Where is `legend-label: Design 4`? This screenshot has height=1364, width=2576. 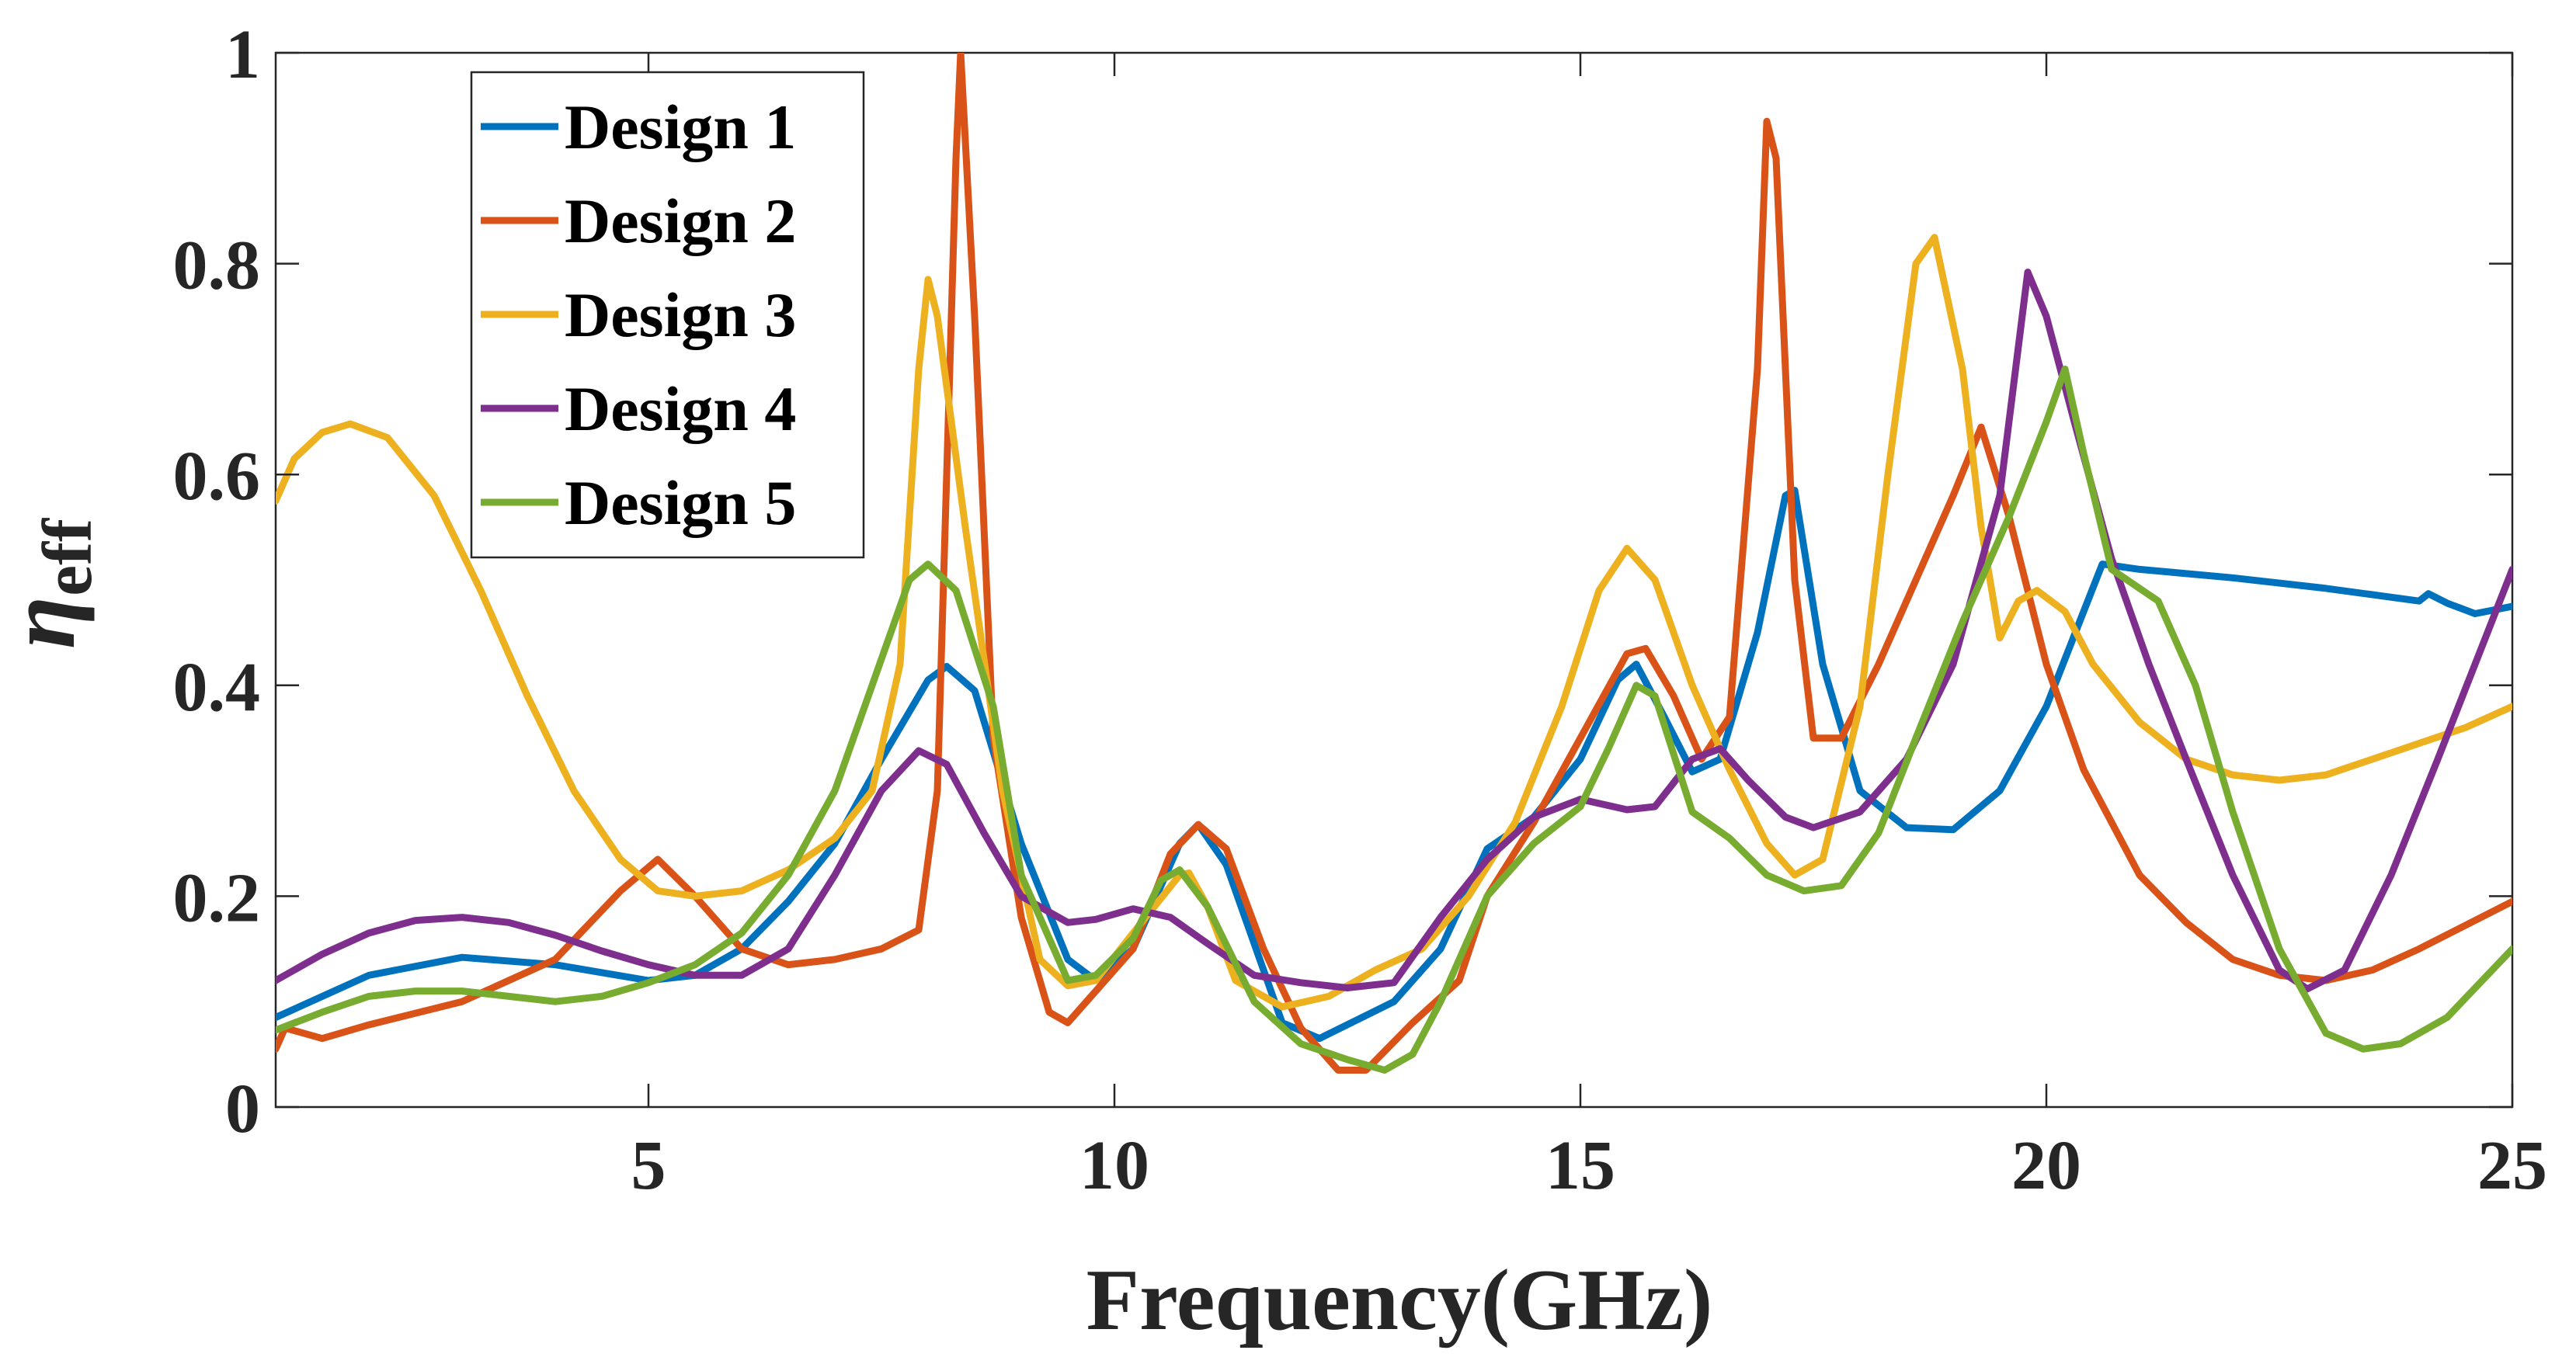 legend-label: Design 4 is located at coordinates (680, 408).